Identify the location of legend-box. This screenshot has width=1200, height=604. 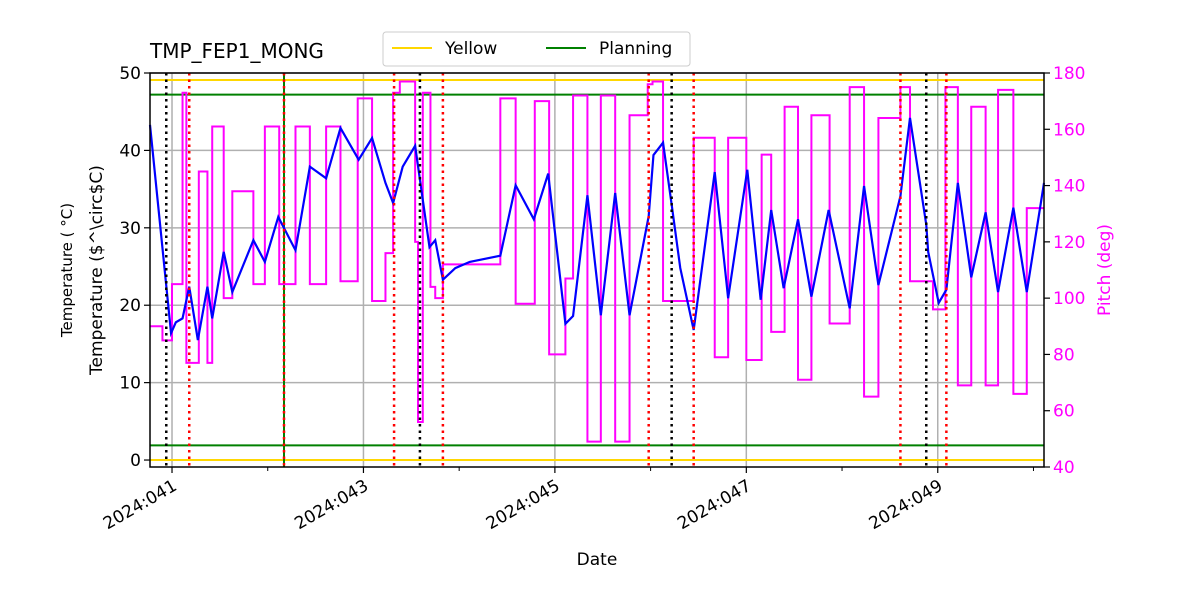
(536, 49).